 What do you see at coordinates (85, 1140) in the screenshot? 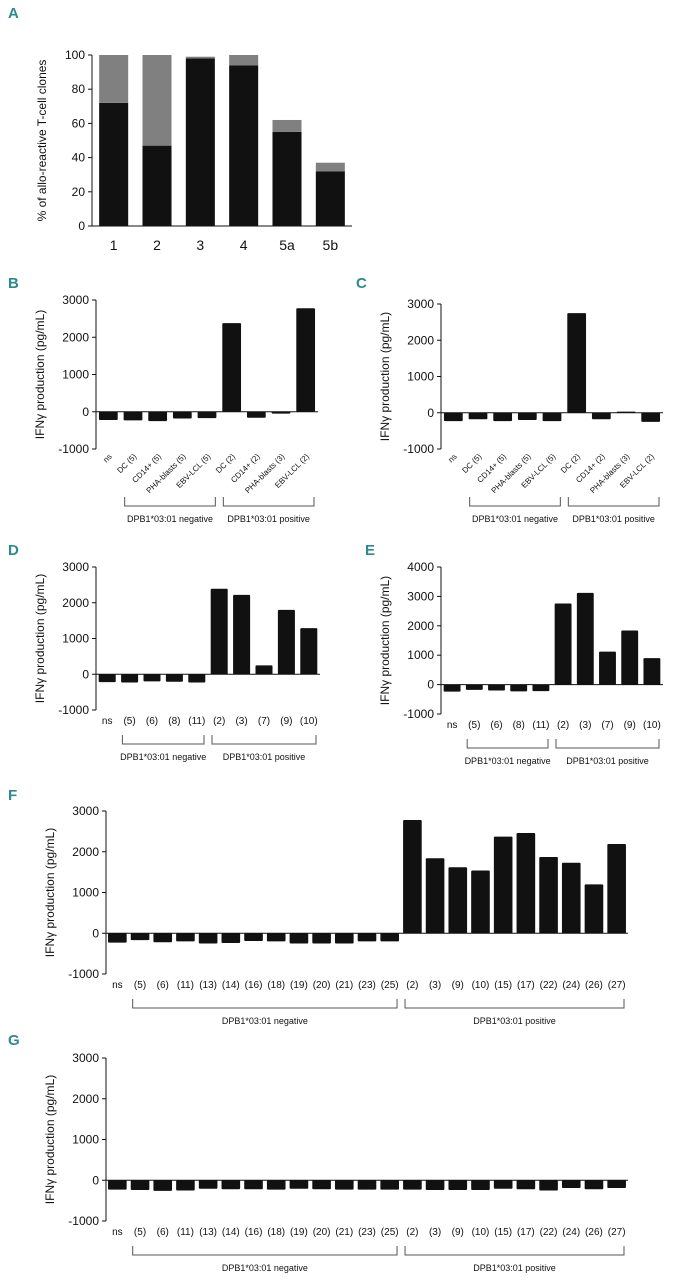
I see `y-tick-label: 1000` at bounding box center [85, 1140].